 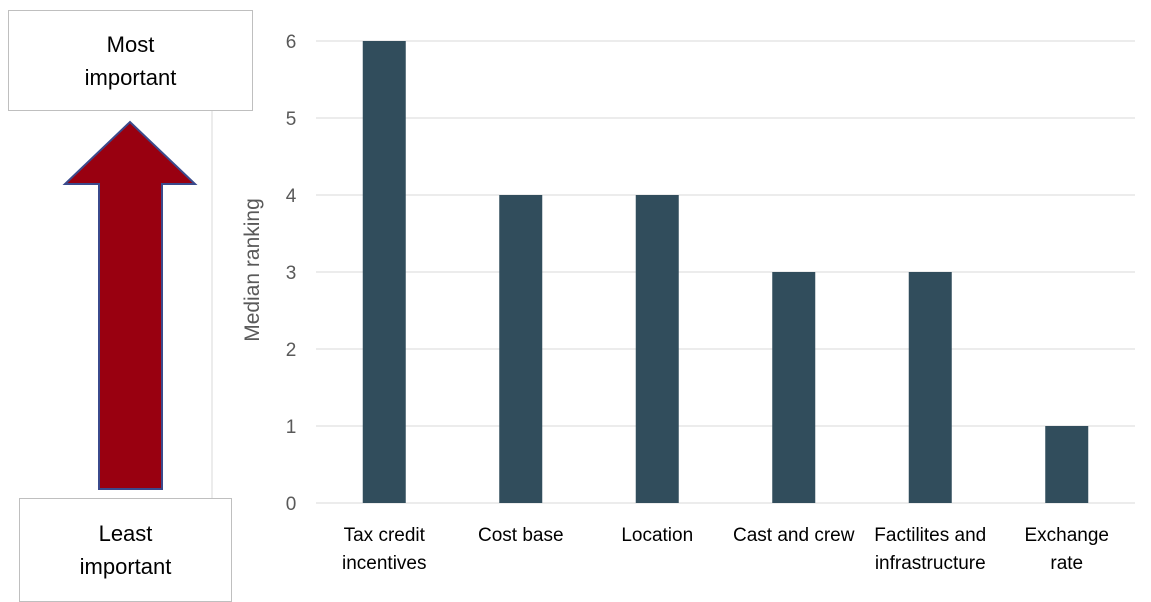 I want to click on y-axis-tick-labels: 0 1 2 3 4 5 6, so click(x=291, y=273).